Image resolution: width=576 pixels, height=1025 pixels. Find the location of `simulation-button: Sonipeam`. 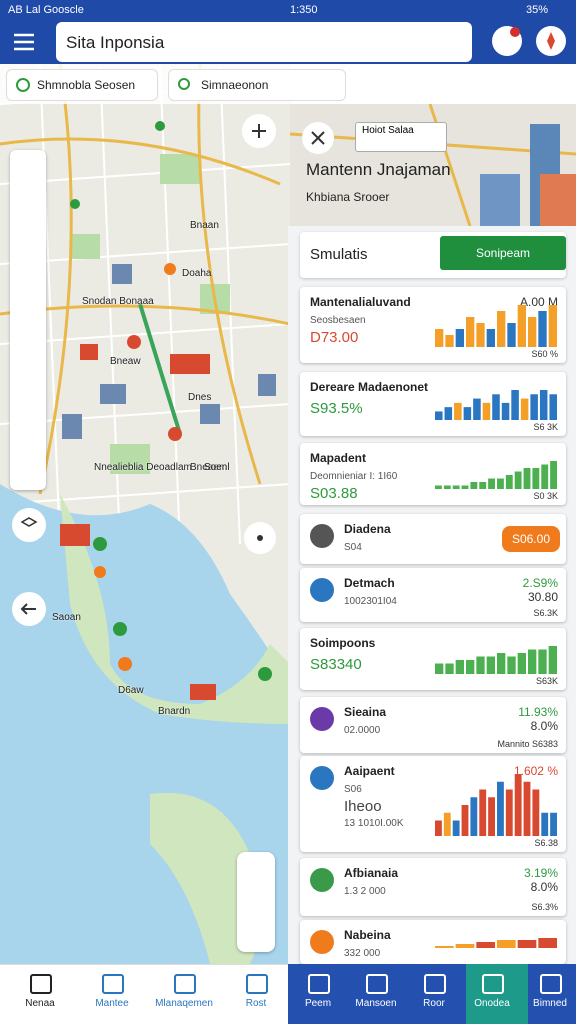

simulation-button: Sonipeam is located at coordinates (503, 253).